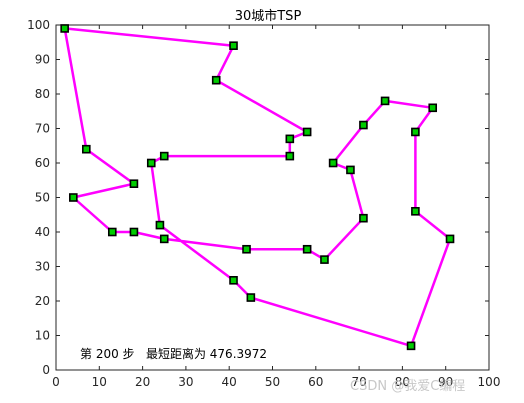  Describe the element at coordinates (445, 382) in the screenshot. I see `x-tick-label: 90` at that location.